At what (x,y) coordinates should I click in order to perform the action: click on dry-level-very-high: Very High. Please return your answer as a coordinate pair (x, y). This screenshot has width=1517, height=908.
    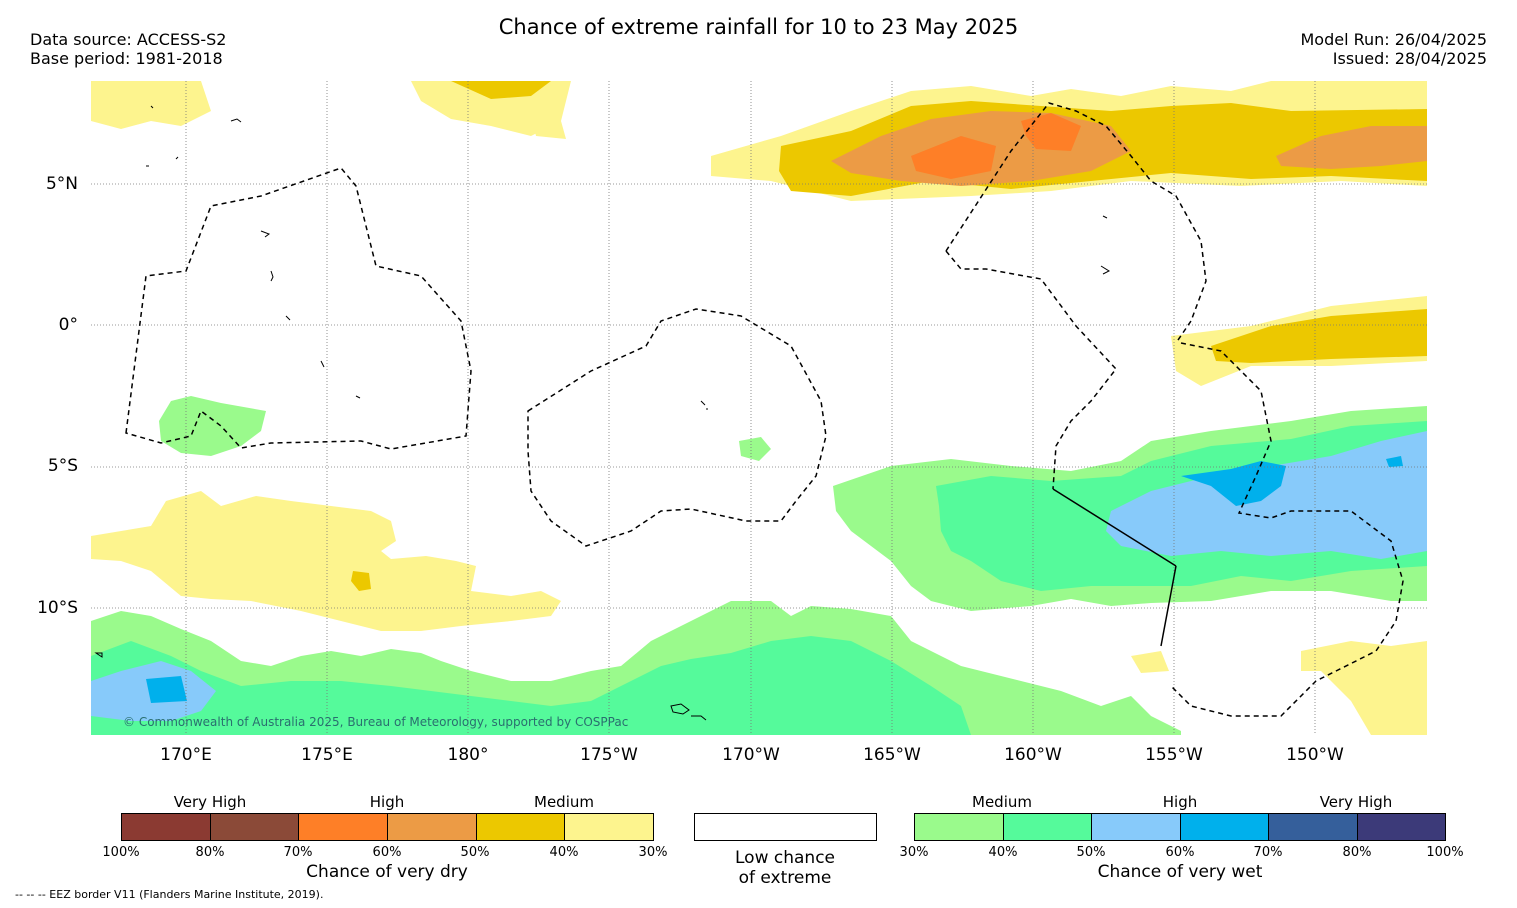
    Looking at the image, I should click on (210, 802).